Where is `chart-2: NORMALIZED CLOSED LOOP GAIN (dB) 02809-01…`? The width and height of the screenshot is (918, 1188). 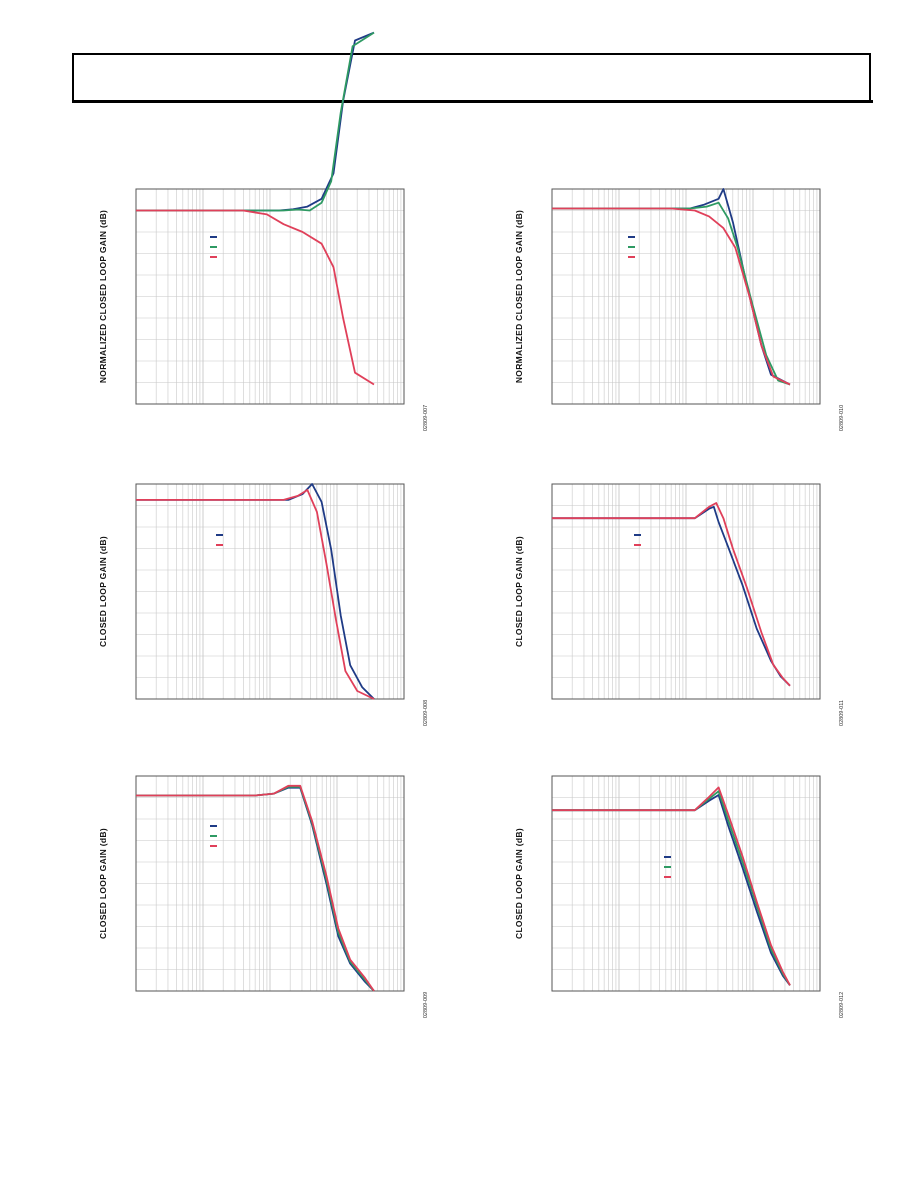
chart-2: NORMALIZED CLOSED LOOP GAIN (dB) 02809-01… is located at coordinates (679, 309).